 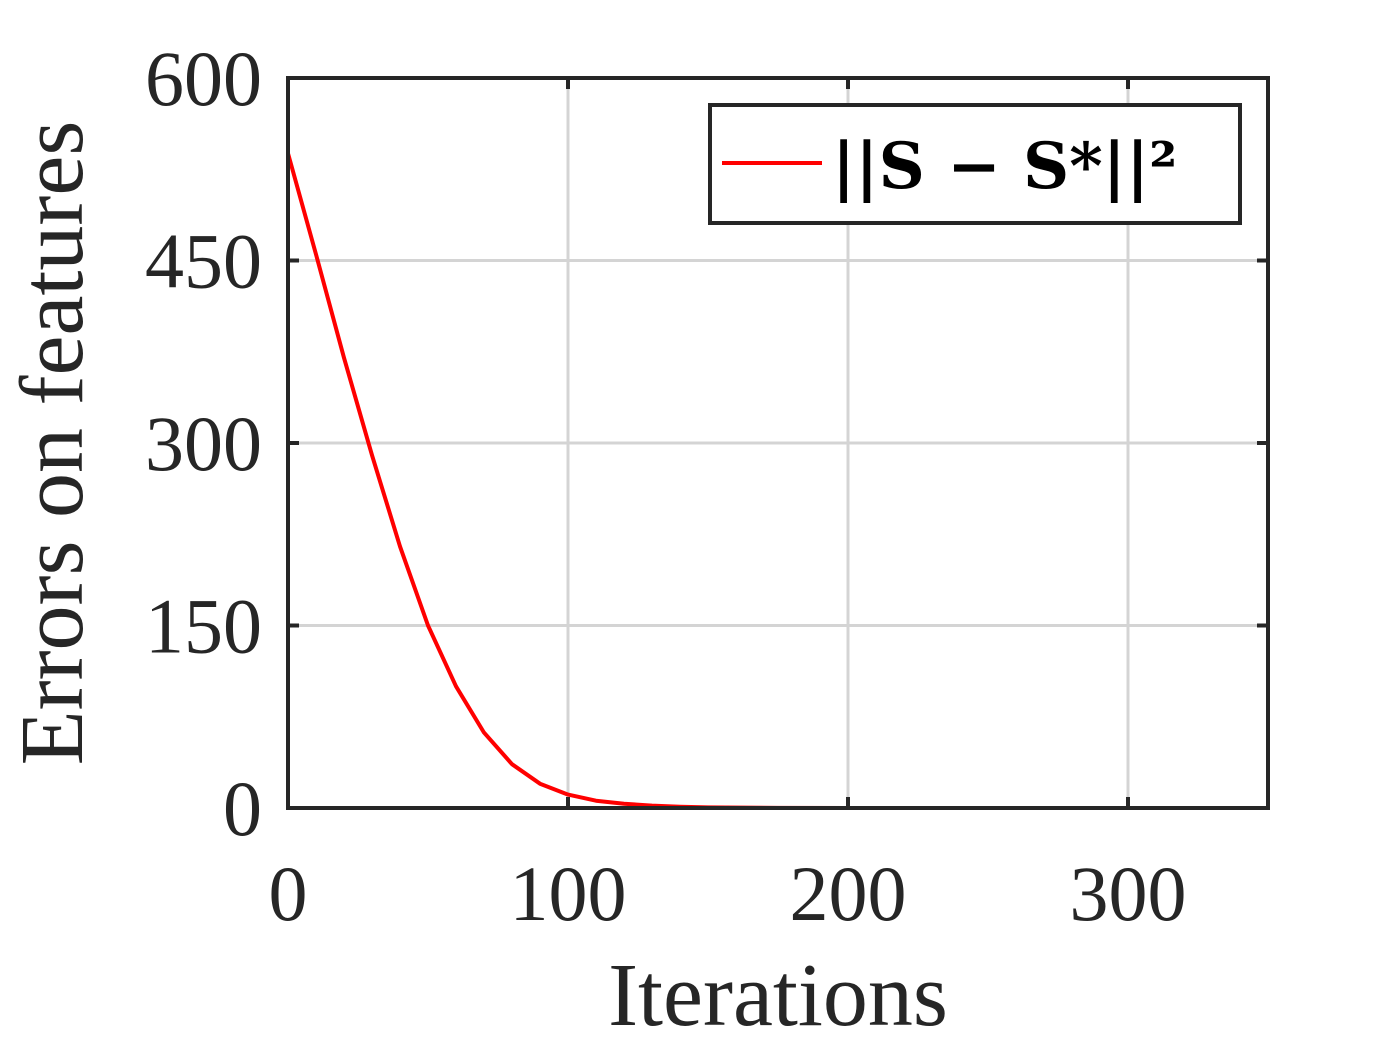 What do you see at coordinates (203, 261) in the screenshot?
I see `y-tick-label: 450` at bounding box center [203, 261].